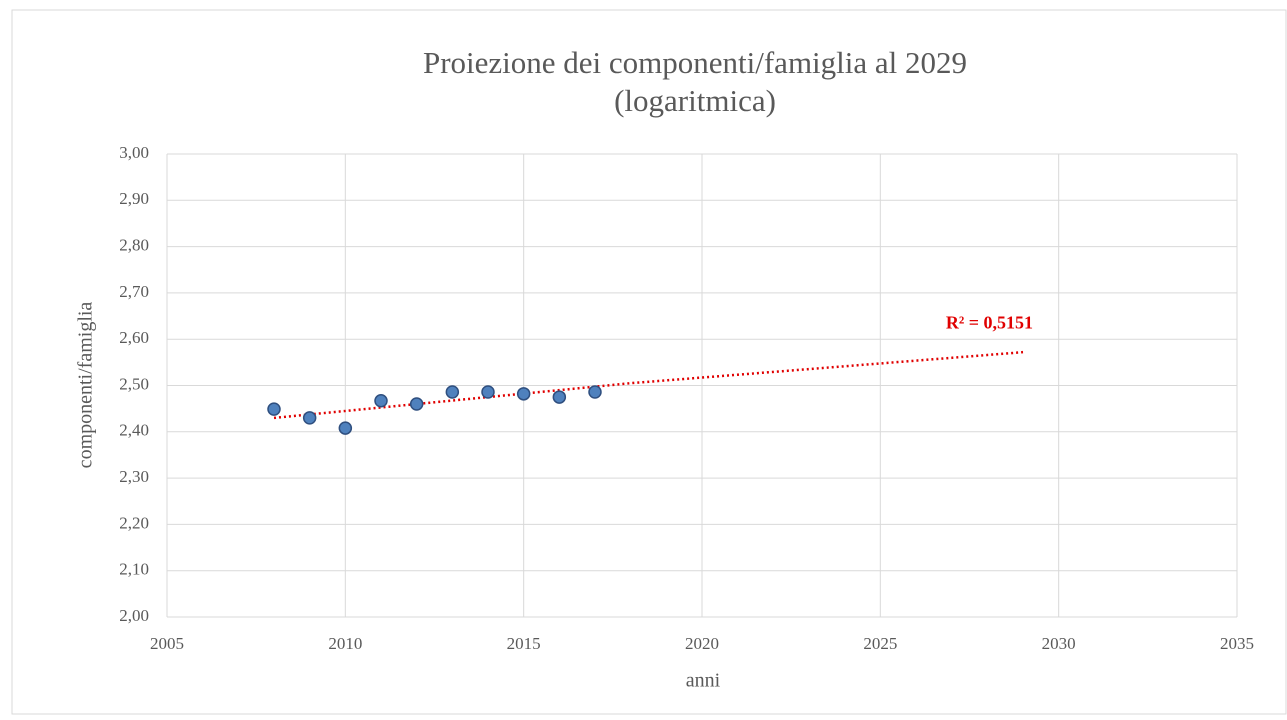 Image resolution: width=1287 pixels, height=720 pixels. I want to click on y-tick-label: 3,00, so click(134, 152).